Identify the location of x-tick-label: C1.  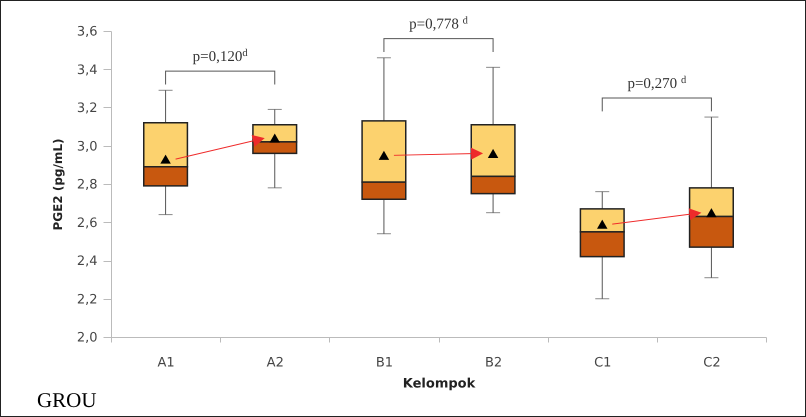
(603, 363).